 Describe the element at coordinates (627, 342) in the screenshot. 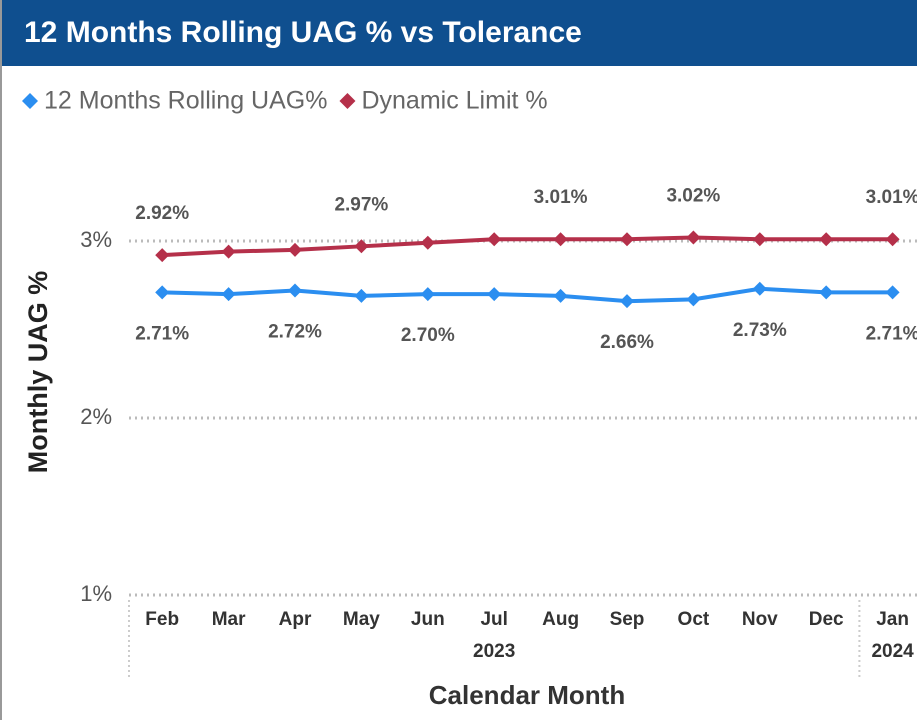

I see `data-label: 2.66%` at that location.